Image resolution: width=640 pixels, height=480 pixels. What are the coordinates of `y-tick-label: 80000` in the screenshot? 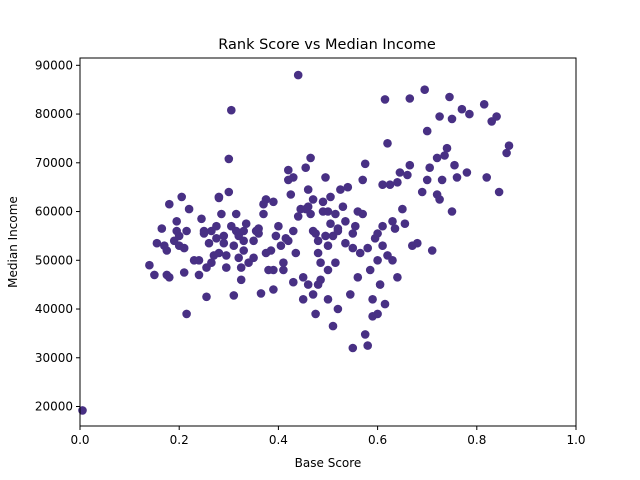 It's located at (54, 114).